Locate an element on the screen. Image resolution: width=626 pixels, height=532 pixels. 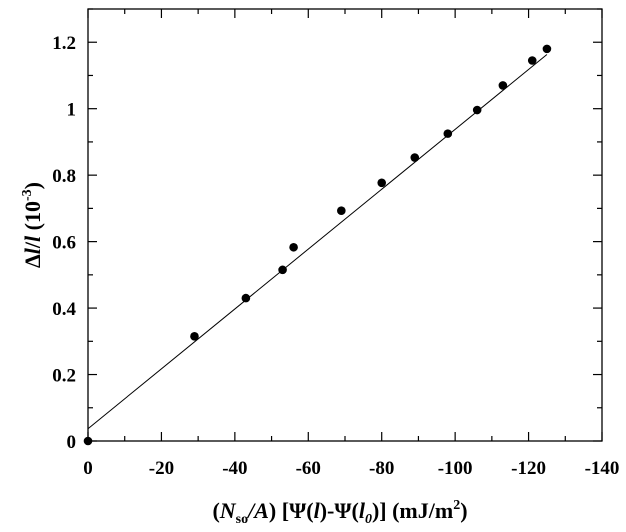
x-title-sq: 2 is located at coordinates (456, 505).